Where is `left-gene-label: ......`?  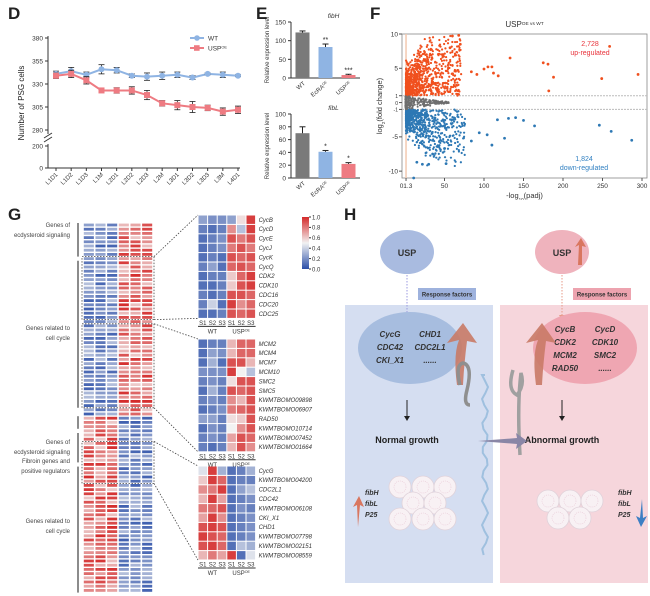
left-gene-label: ...... is located at coordinates (429, 360).